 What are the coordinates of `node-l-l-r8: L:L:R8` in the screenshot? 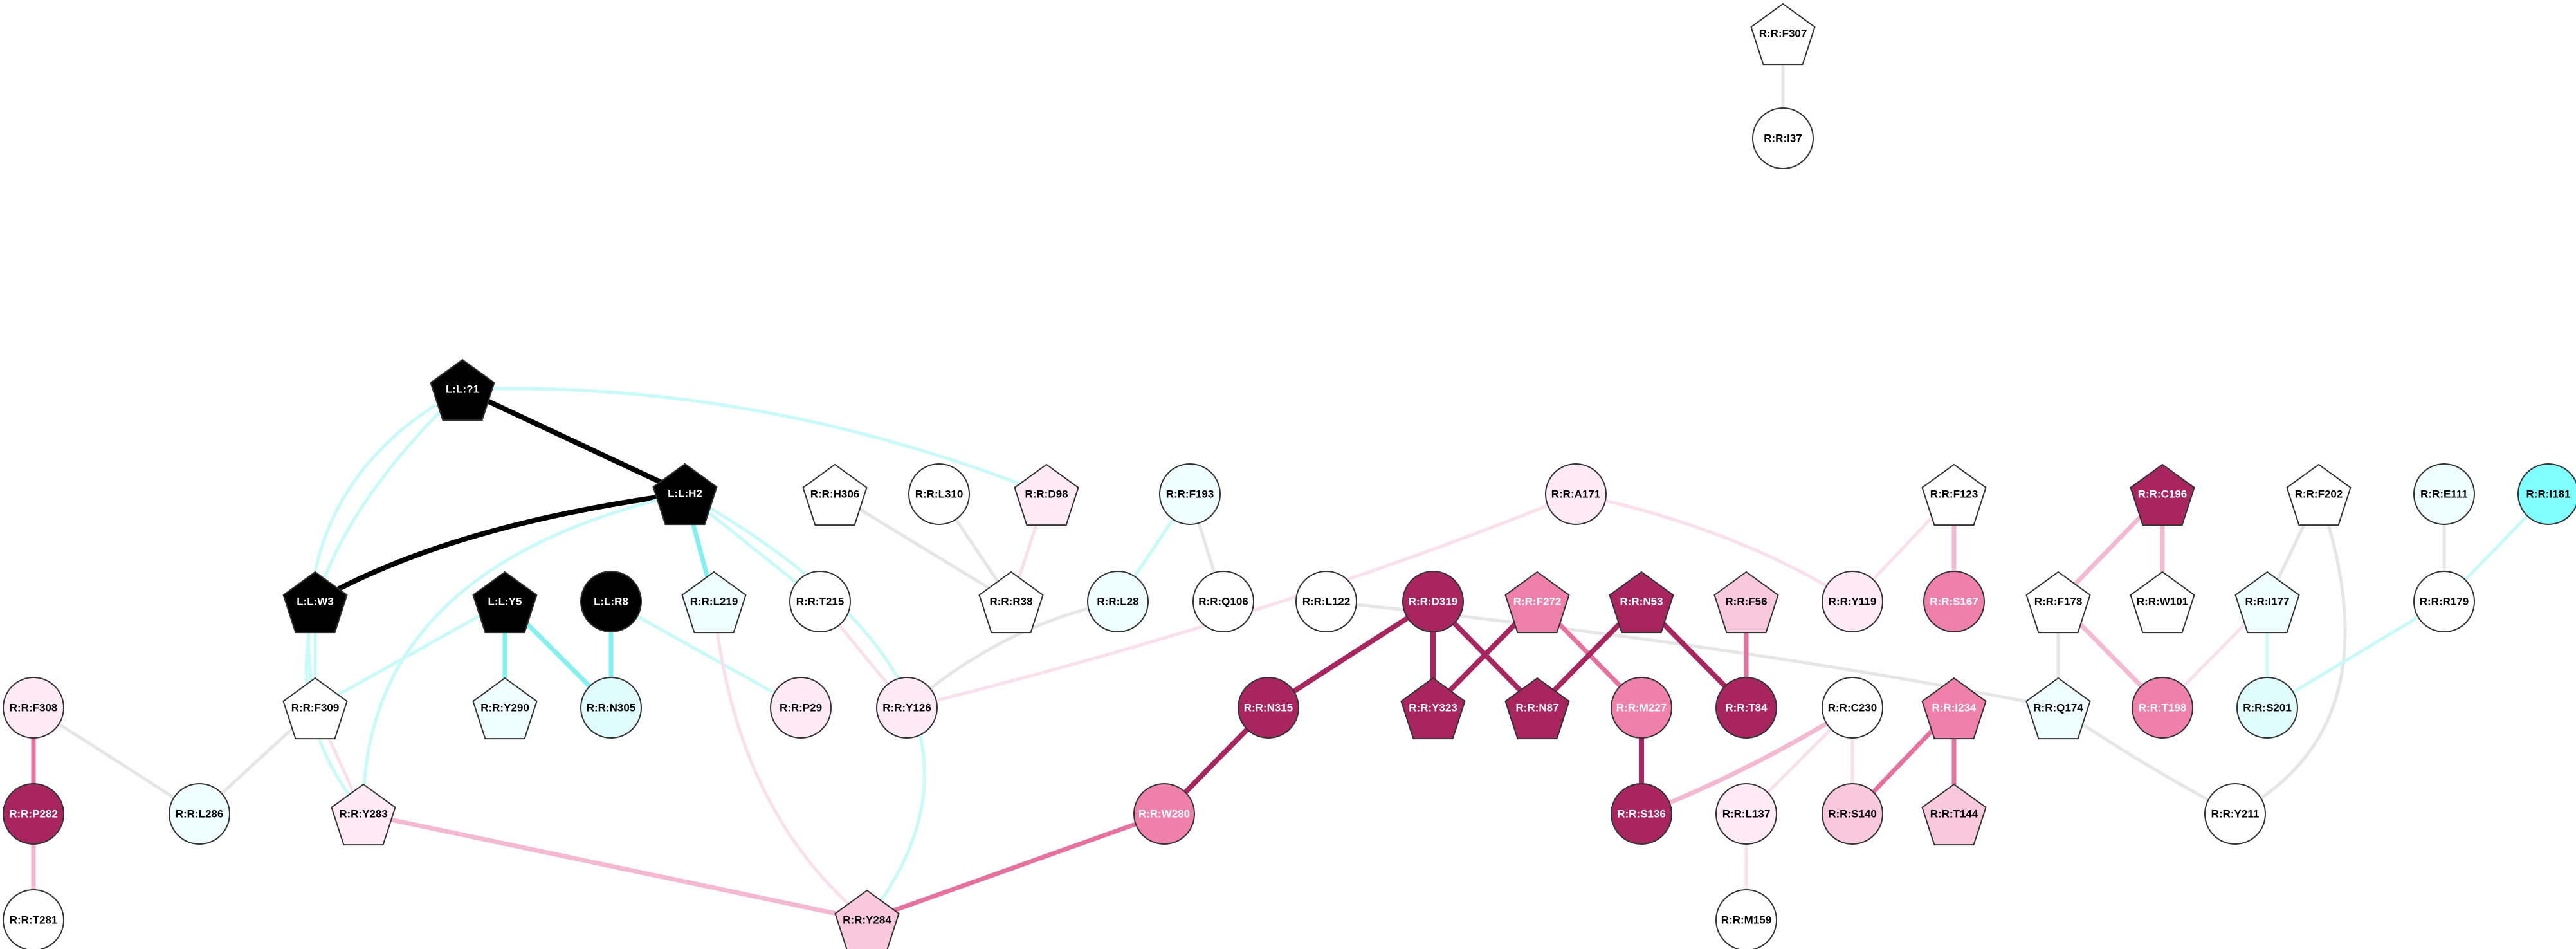 It's located at (611, 601).